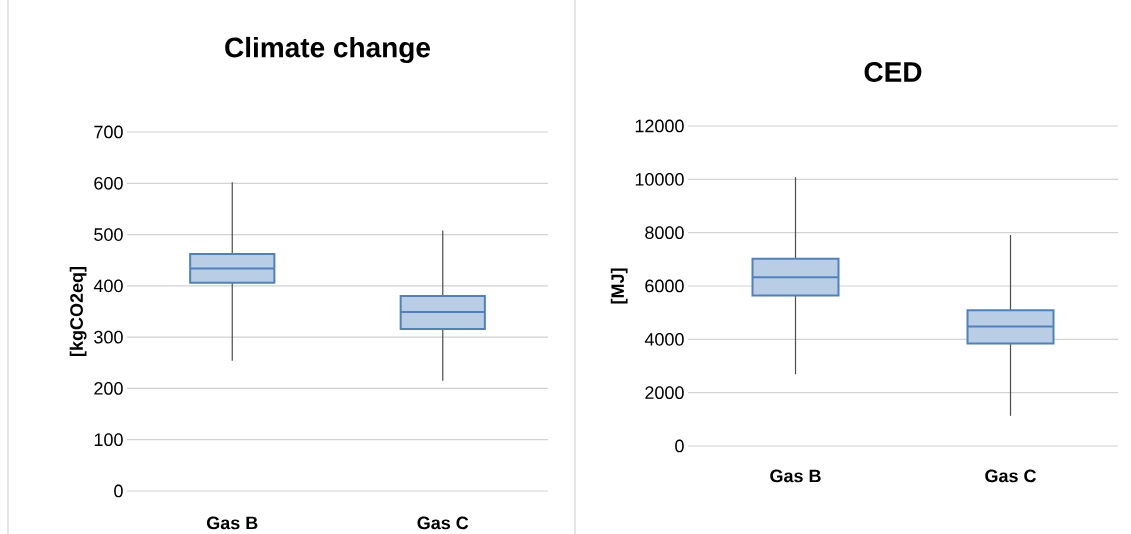 The height and width of the screenshot is (534, 1131). Describe the element at coordinates (108, 388) in the screenshot. I see `y-tick-label: 200` at that location.